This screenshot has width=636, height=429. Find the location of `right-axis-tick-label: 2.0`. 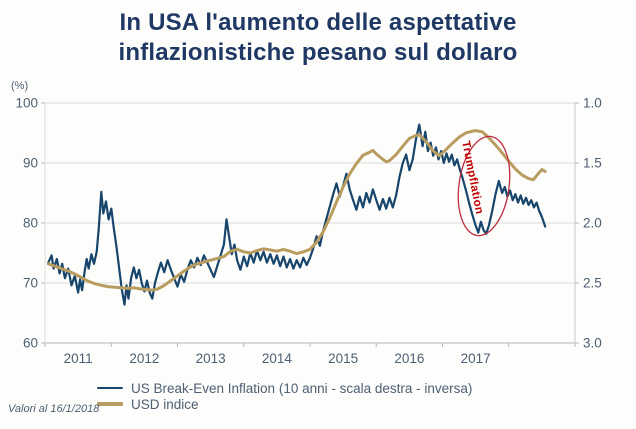

right-axis-tick-label: 2.0 is located at coordinates (592, 223).